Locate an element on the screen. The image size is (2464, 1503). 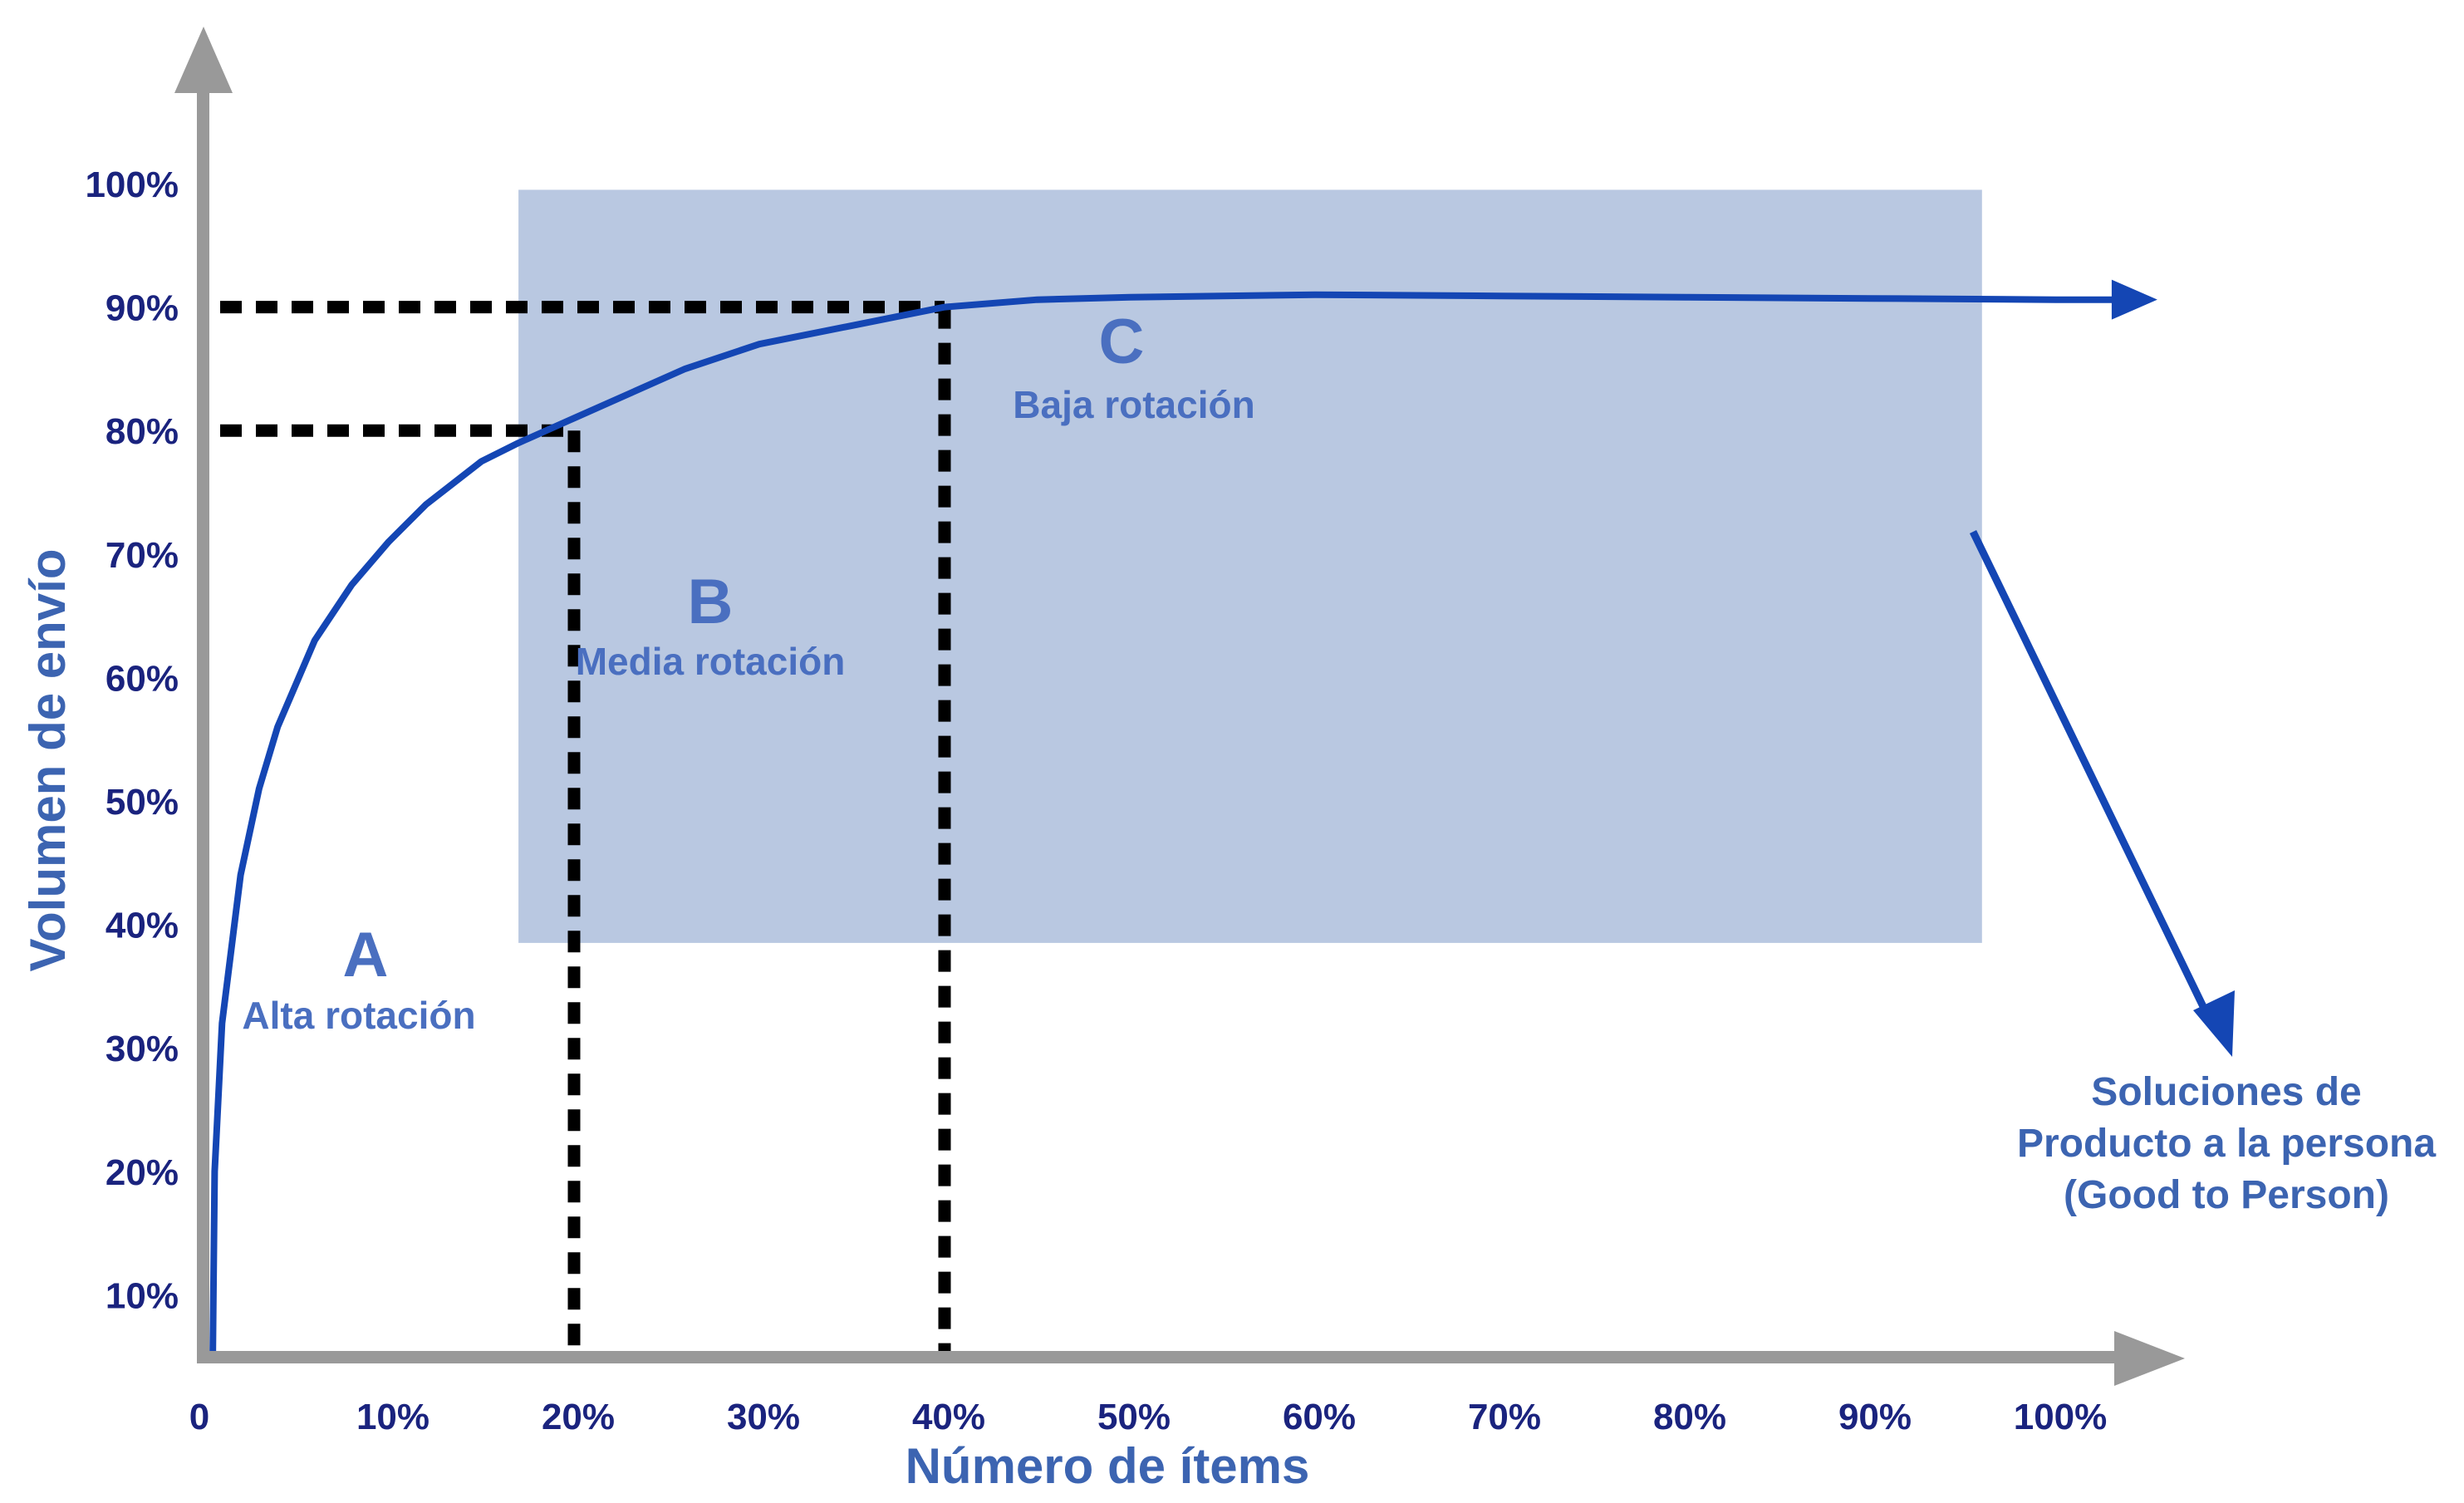
x-tick-labels: 0 10% 20% 30% 40% 50% 60% 70% 80% 90% 100% is located at coordinates (1148, 1417).